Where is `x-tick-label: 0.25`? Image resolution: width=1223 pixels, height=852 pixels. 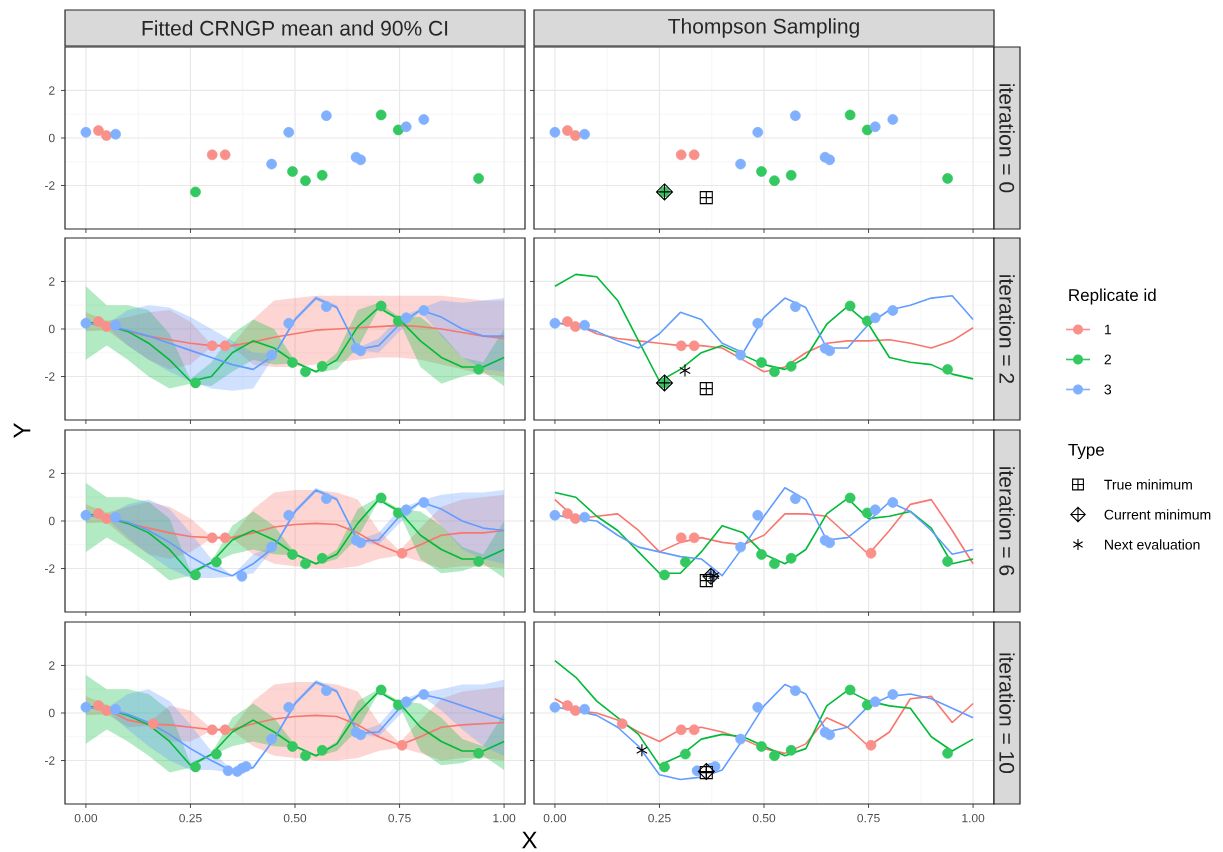 x-tick-label: 0.25 is located at coordinates (659, 818).